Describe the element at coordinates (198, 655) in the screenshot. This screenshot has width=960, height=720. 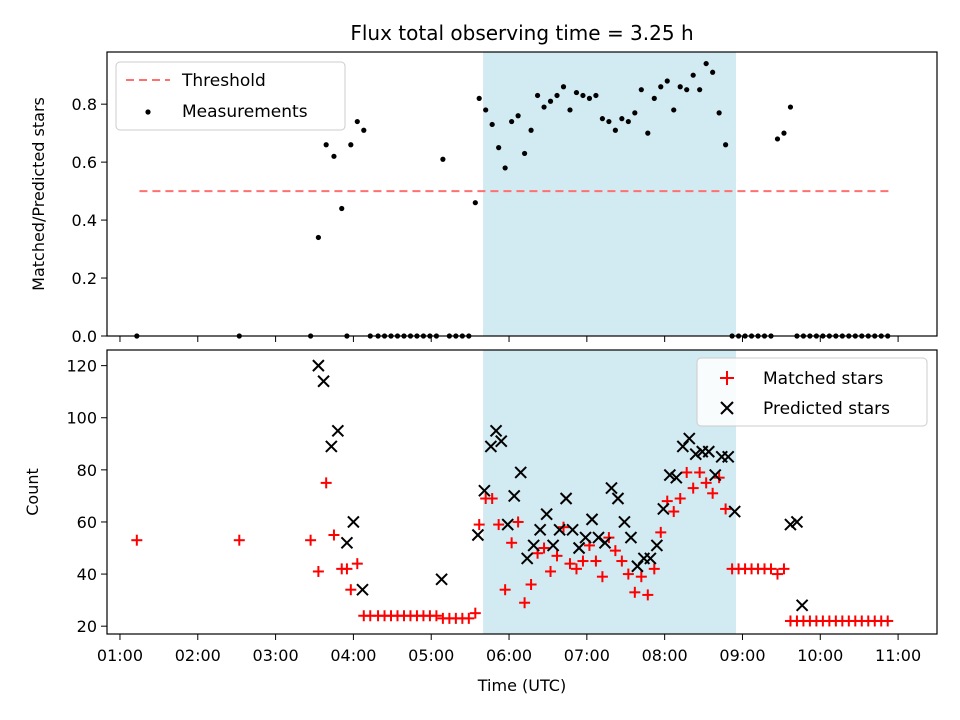
I see `x-tick-label: 02:00` at that location.